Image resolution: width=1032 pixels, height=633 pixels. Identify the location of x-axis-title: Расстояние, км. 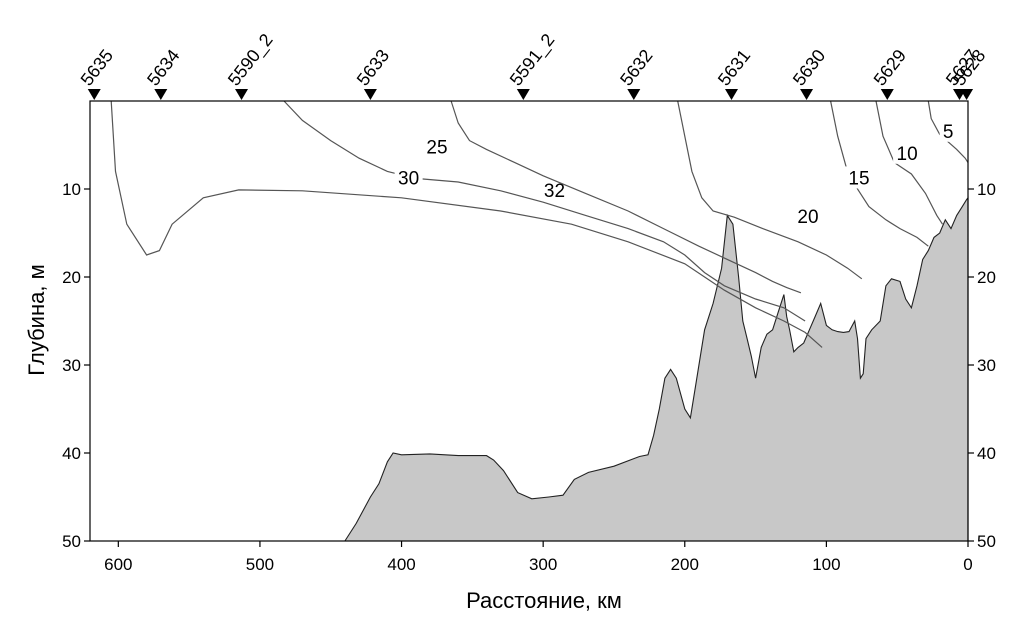
(544, 600).